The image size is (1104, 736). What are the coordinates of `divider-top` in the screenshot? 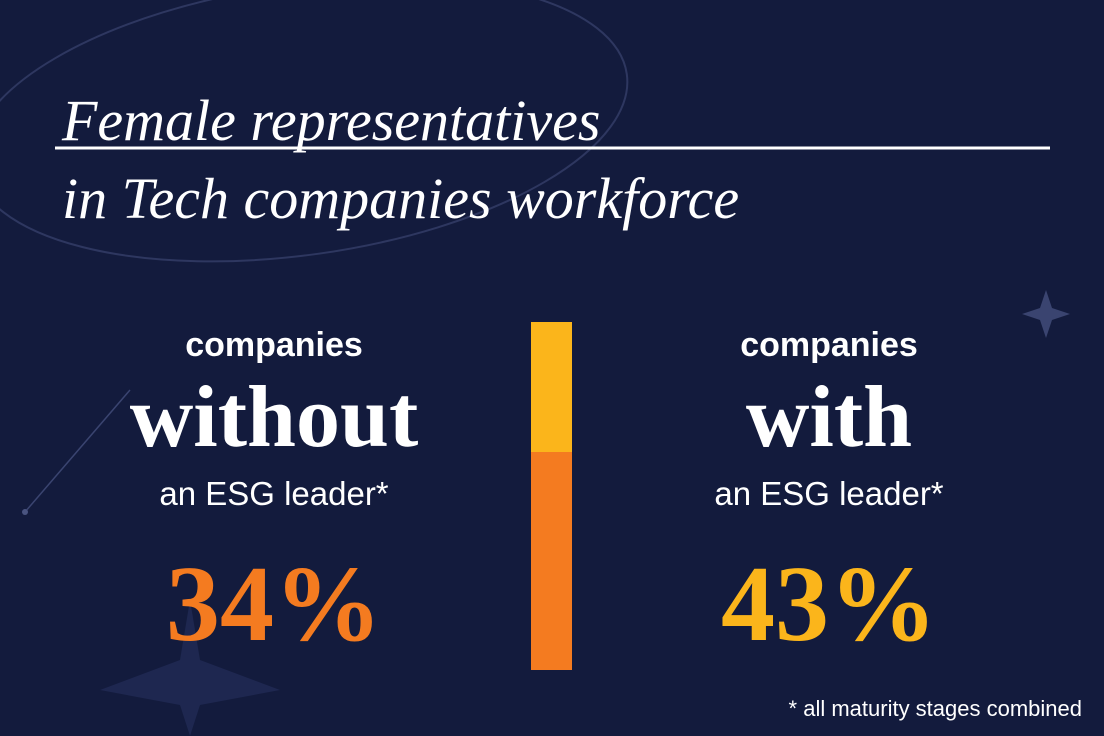 It's located at (551, 387).